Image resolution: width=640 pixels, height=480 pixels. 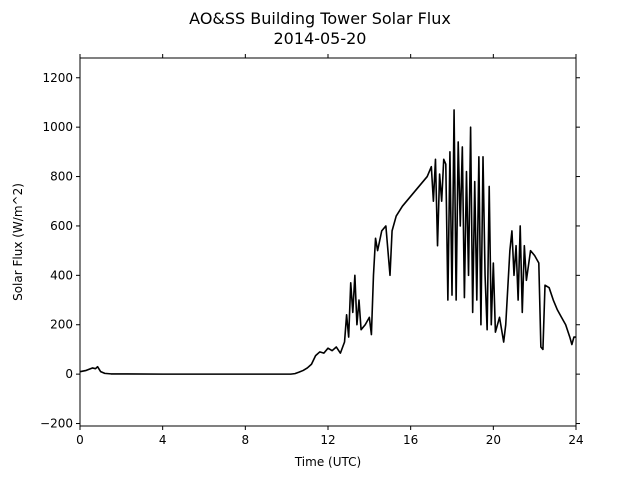 What do you see at coordinates (18, 242) in the screenshot?
I see `y-axis-label: Solar Flux (W/m^2)` at bounding box center [18, 242].